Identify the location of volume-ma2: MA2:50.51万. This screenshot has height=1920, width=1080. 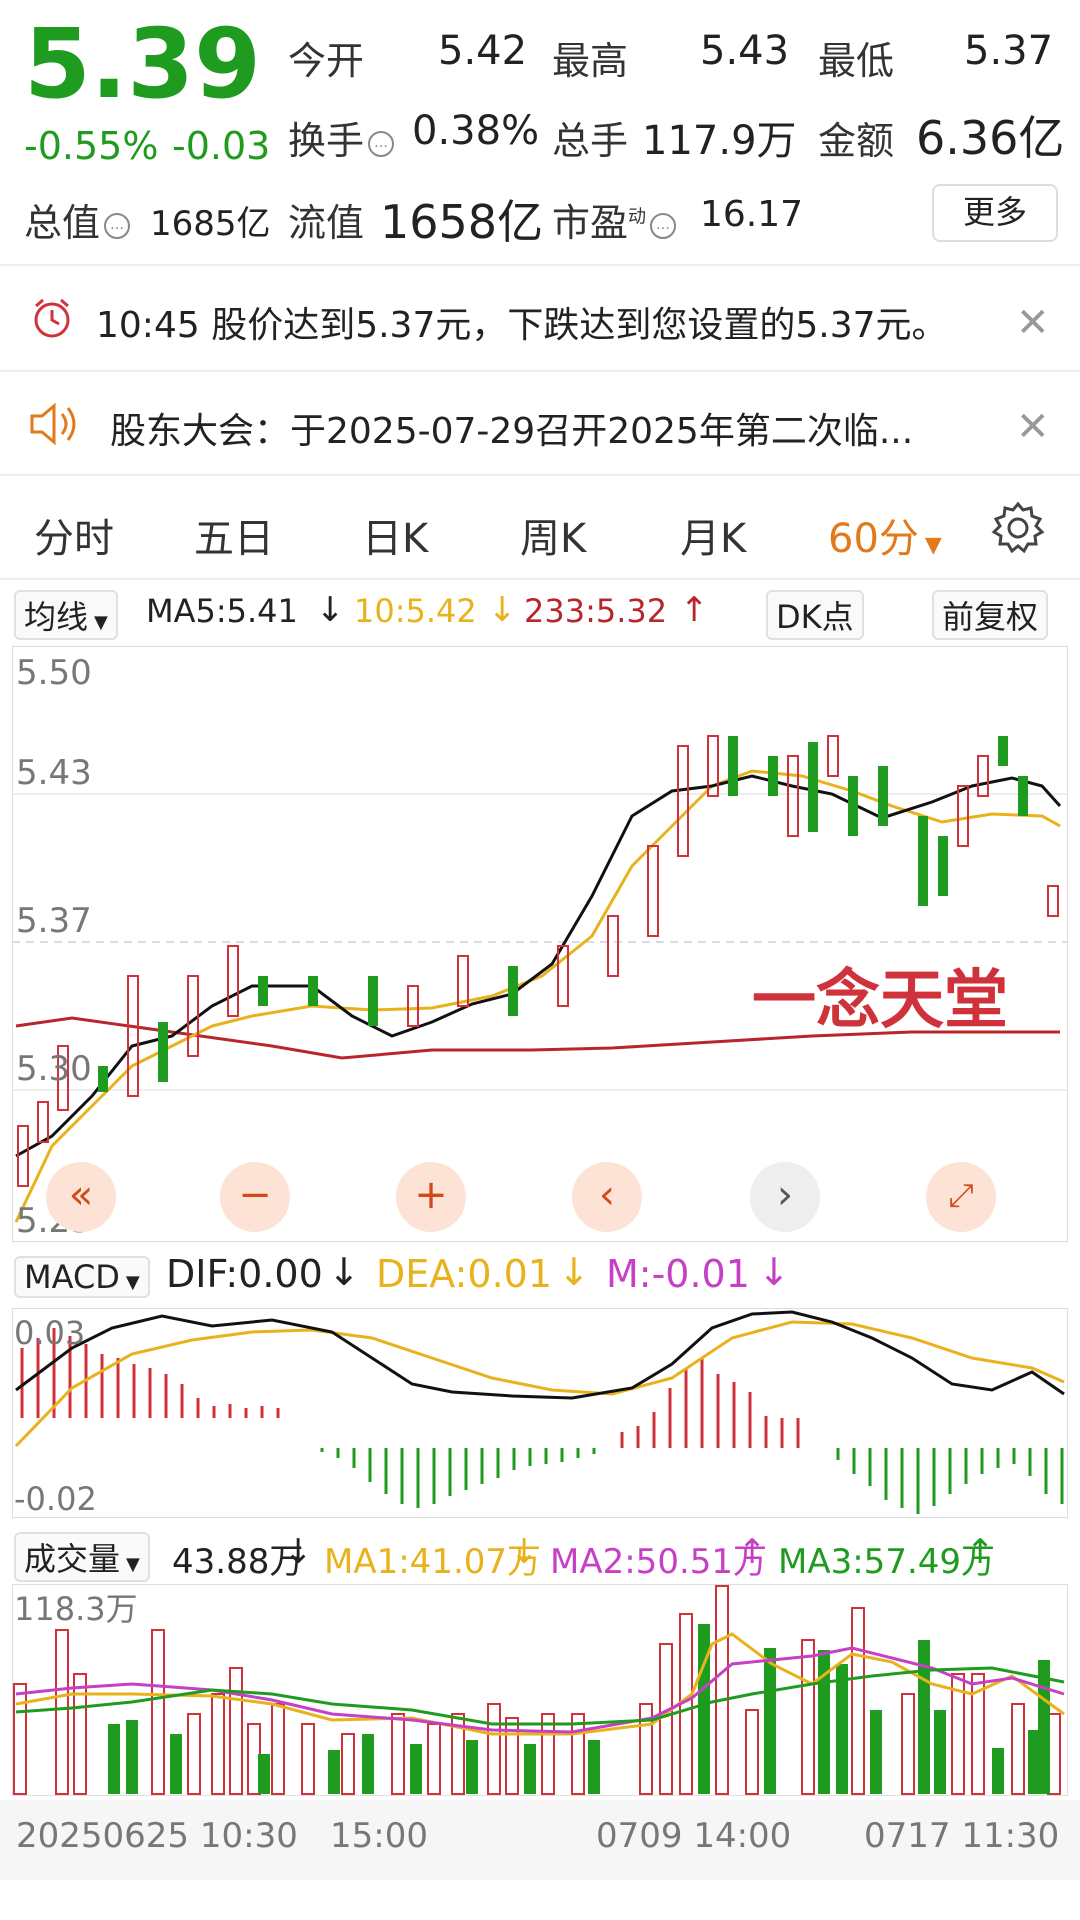
(659, 1562).